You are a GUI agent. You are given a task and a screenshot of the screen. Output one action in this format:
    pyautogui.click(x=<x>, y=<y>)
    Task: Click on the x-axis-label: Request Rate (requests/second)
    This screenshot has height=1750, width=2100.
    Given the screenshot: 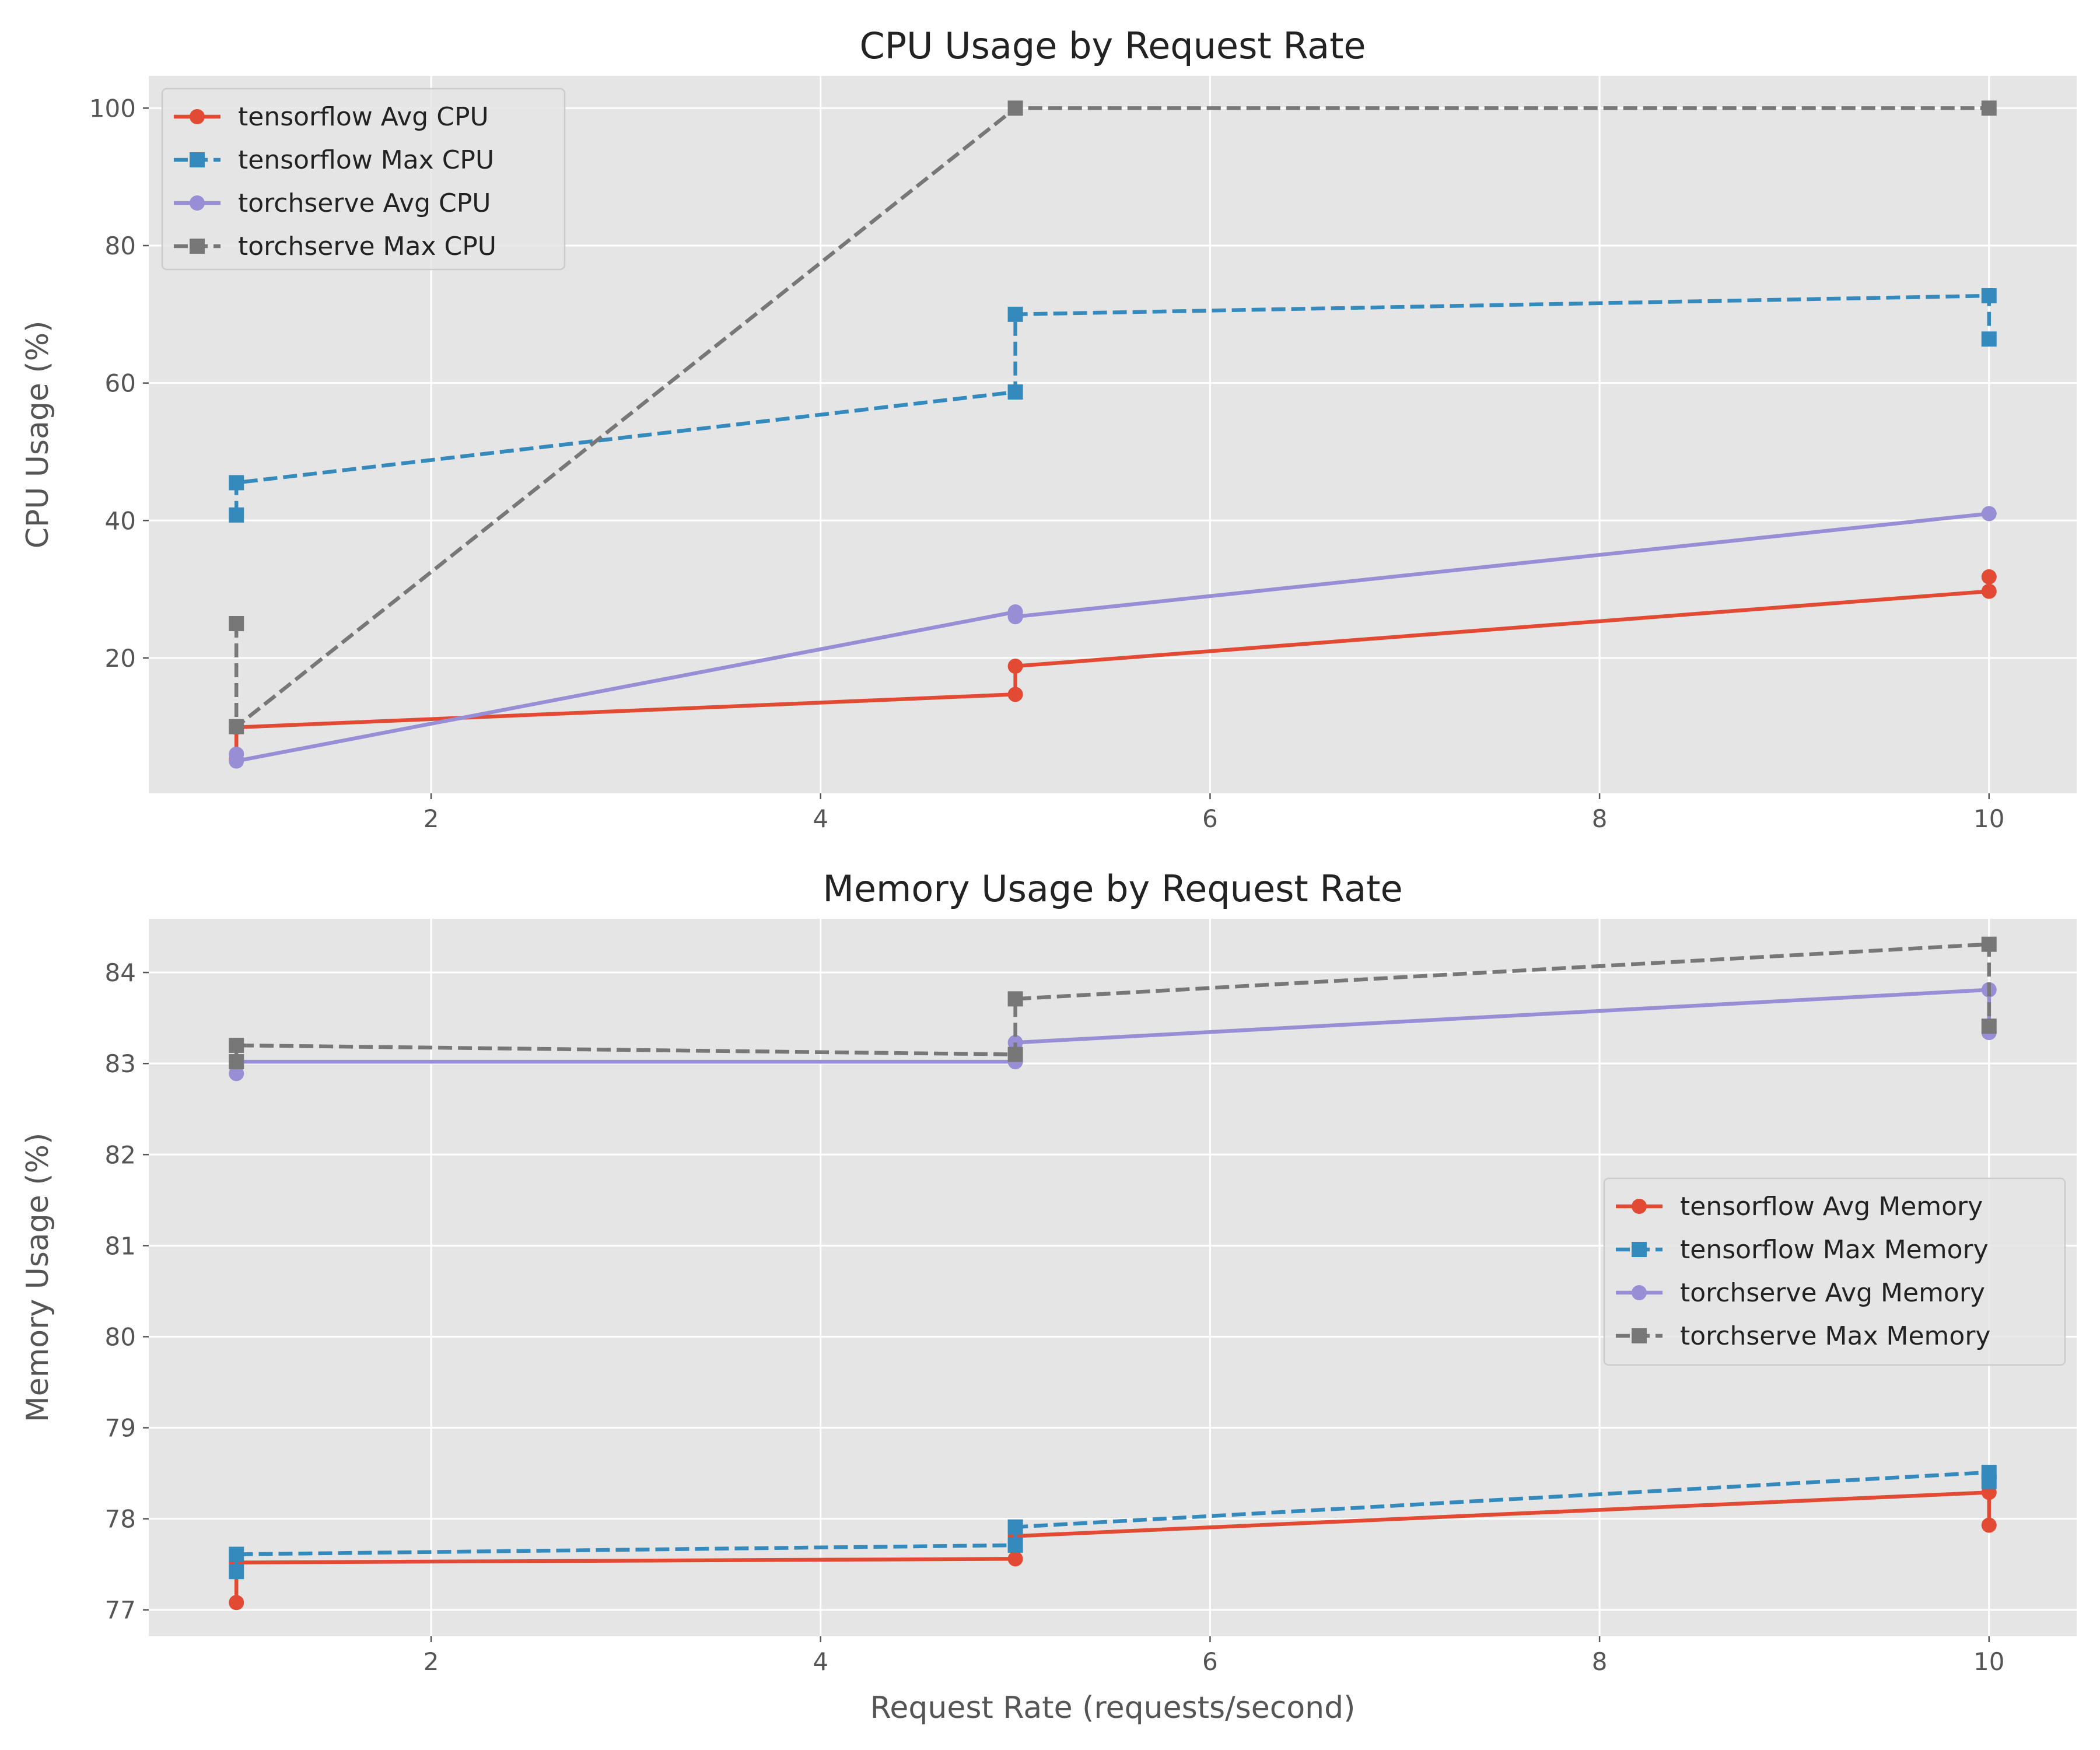 What is the action you would take?
    pyautogui.click(x=1113, y=1708)
    